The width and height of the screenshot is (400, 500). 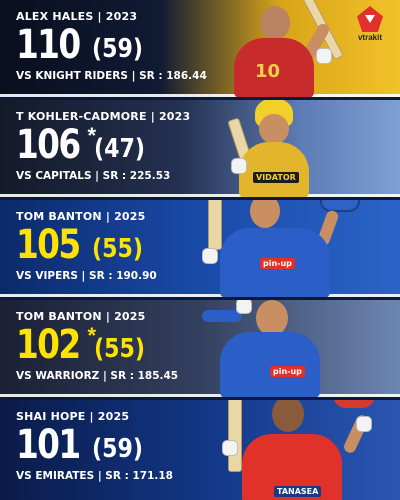 What do you see at coordinates (276, 177) in the screenshot?
I see `jersey-sponsor: VIDATOR` at bounding box center [276, 177].